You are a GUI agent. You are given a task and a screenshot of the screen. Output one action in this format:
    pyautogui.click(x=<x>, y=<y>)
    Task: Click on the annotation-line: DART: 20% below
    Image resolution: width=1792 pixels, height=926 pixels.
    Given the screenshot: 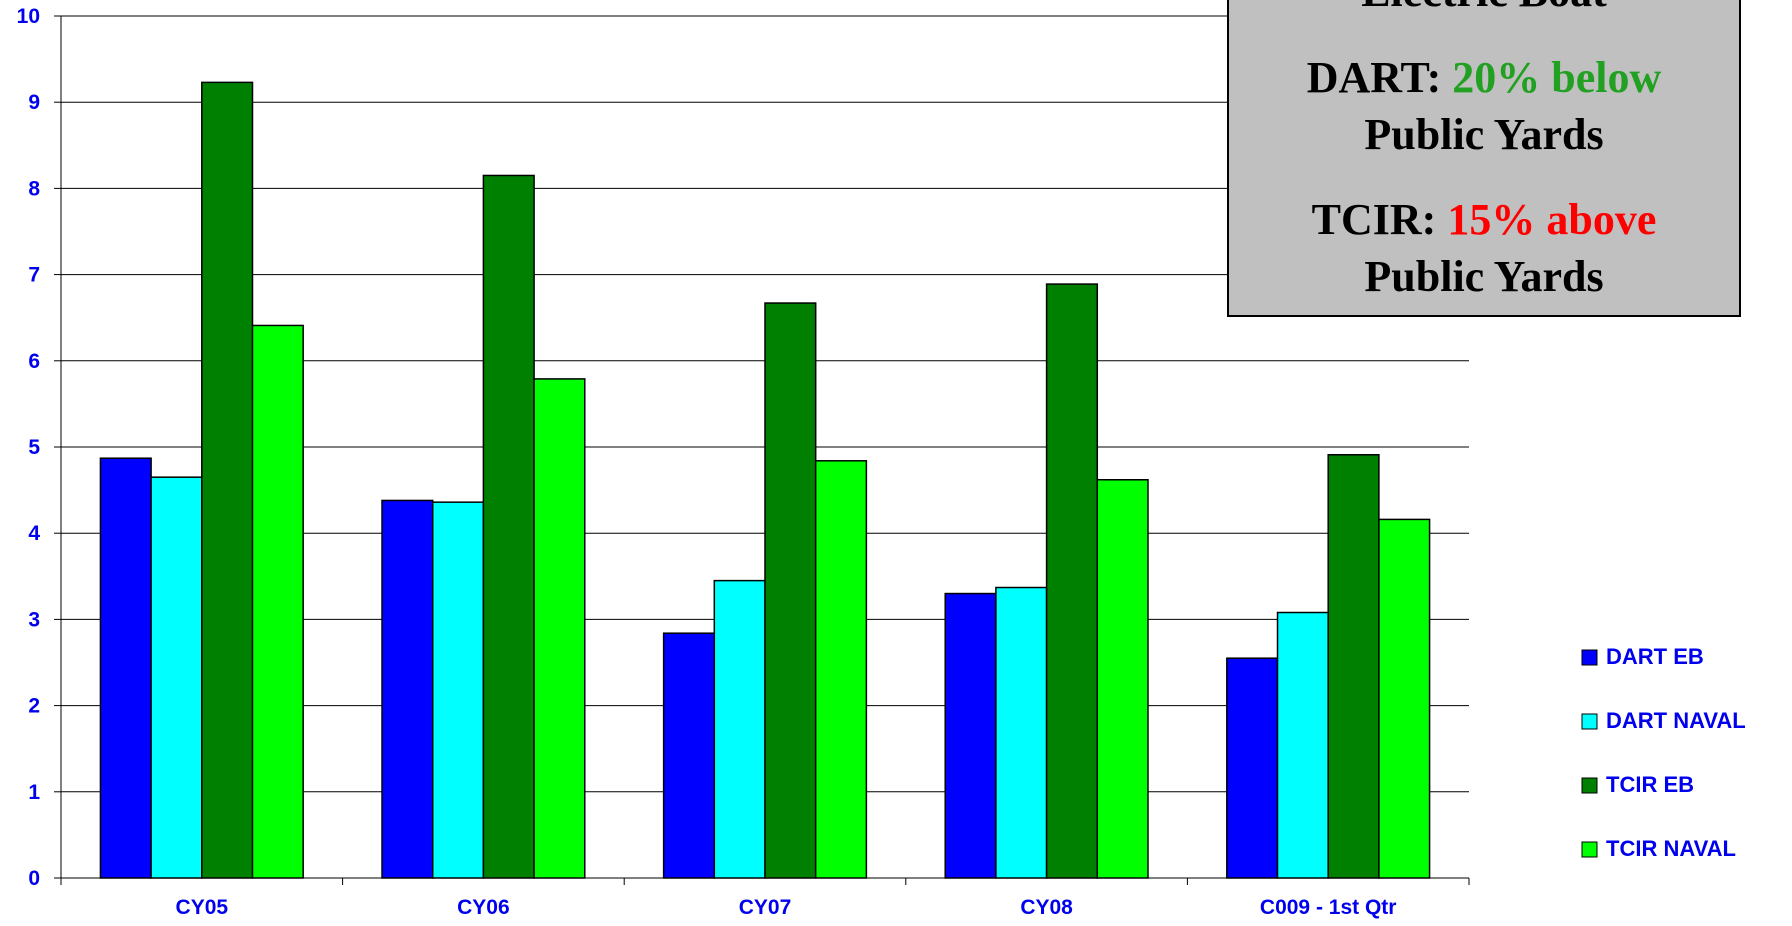 What is the action you would take?
    pyautogui.click(x=1484, y=77)
    